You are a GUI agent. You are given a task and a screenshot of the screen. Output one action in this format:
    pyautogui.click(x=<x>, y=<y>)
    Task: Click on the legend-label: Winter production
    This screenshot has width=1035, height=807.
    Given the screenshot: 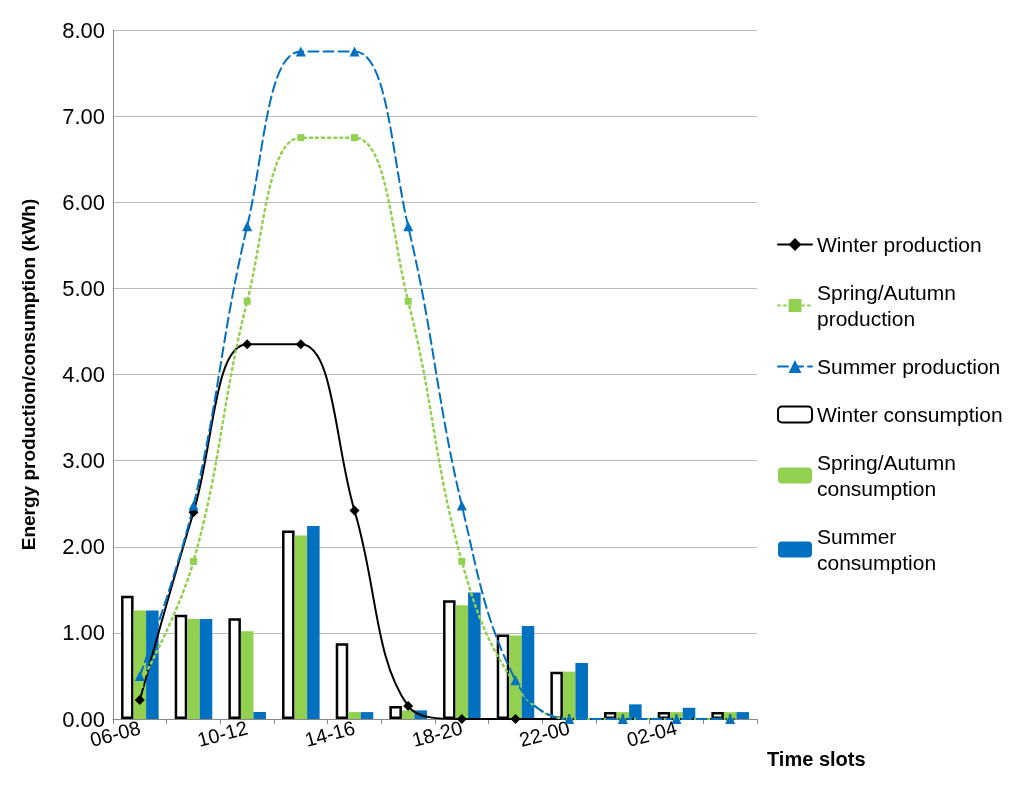 What is the action you would take?
    pyautogui.click(x=899, y=244)
    